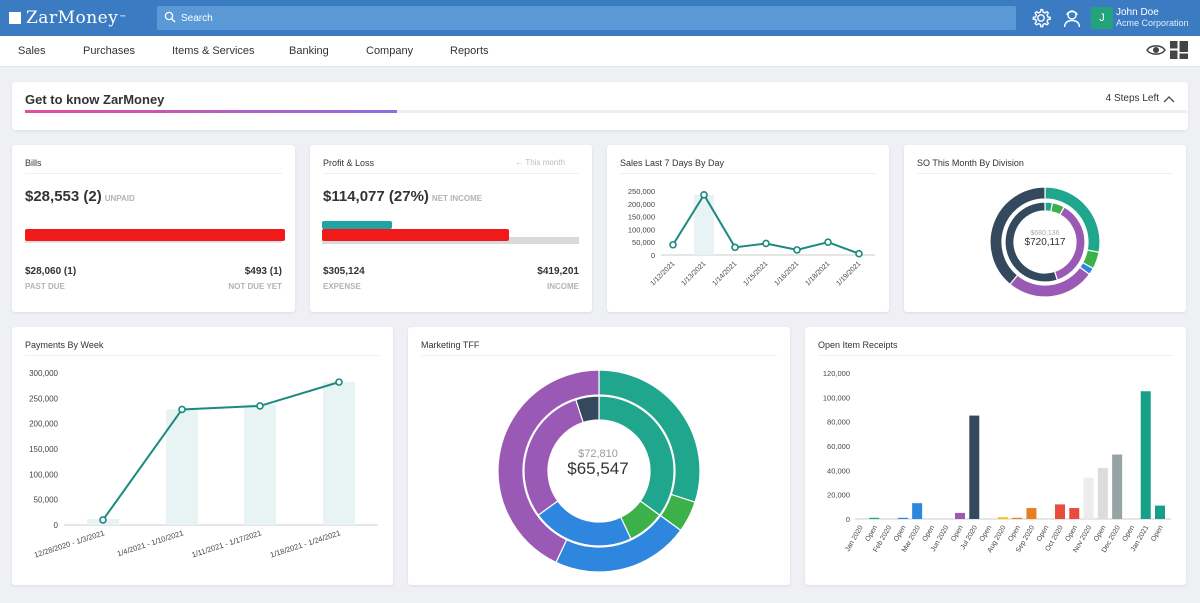 This screenshot has width=1200, height=603. Describe the element at coordinates (1152, 23) in the screenshot. I see `user-organization: Acme Corporation` at that location.